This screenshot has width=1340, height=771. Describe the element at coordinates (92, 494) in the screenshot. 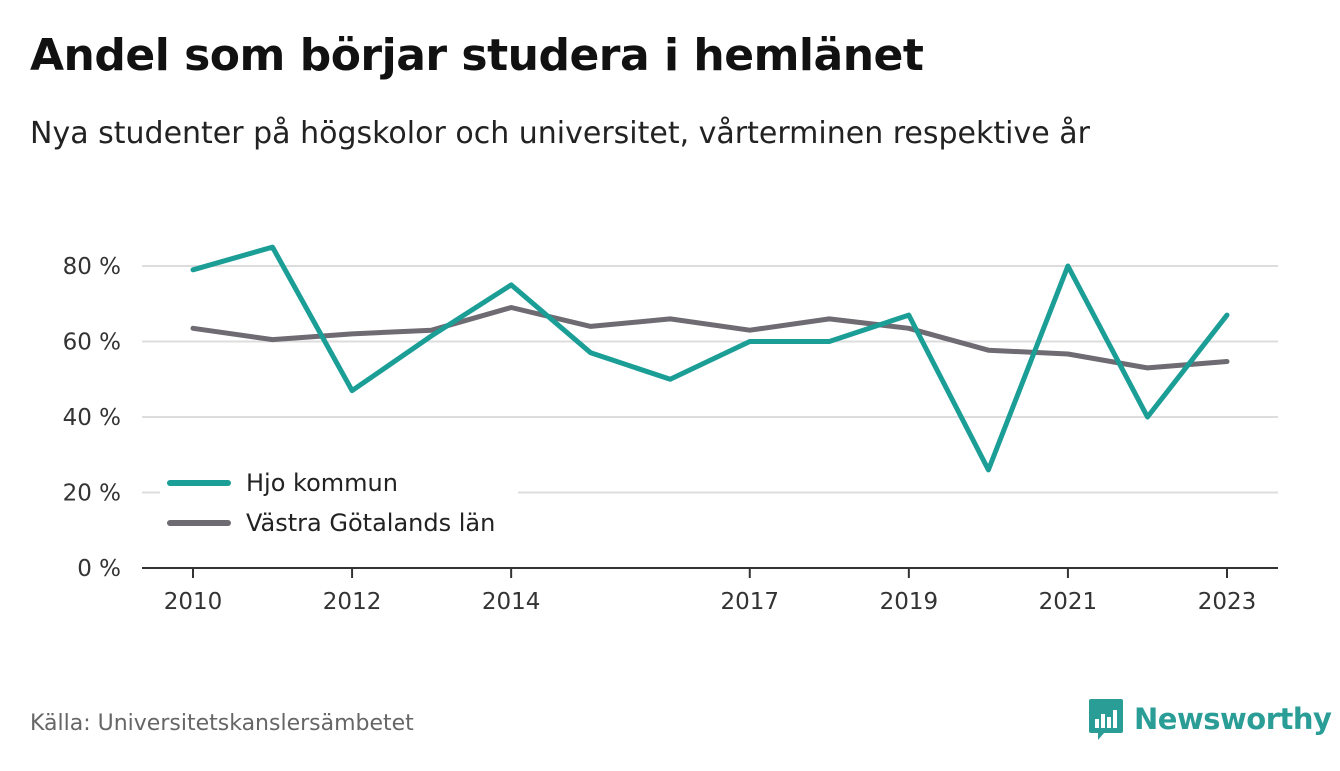

I see `y-tick-label: 20 %` at that location.